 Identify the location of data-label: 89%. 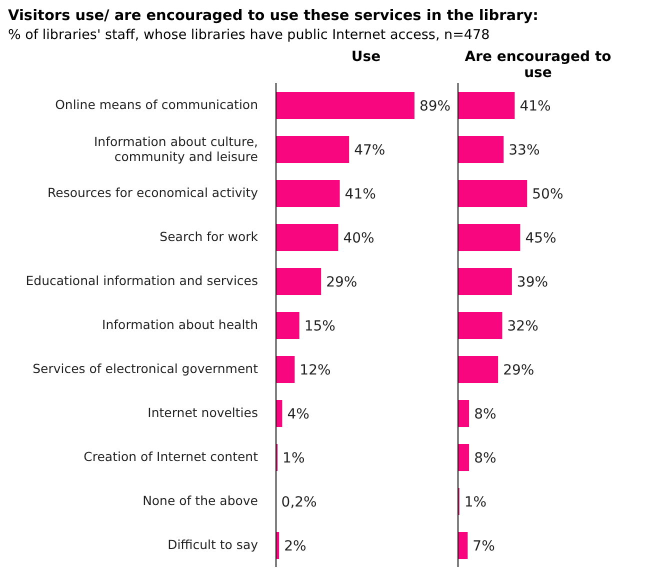
(435, 106).